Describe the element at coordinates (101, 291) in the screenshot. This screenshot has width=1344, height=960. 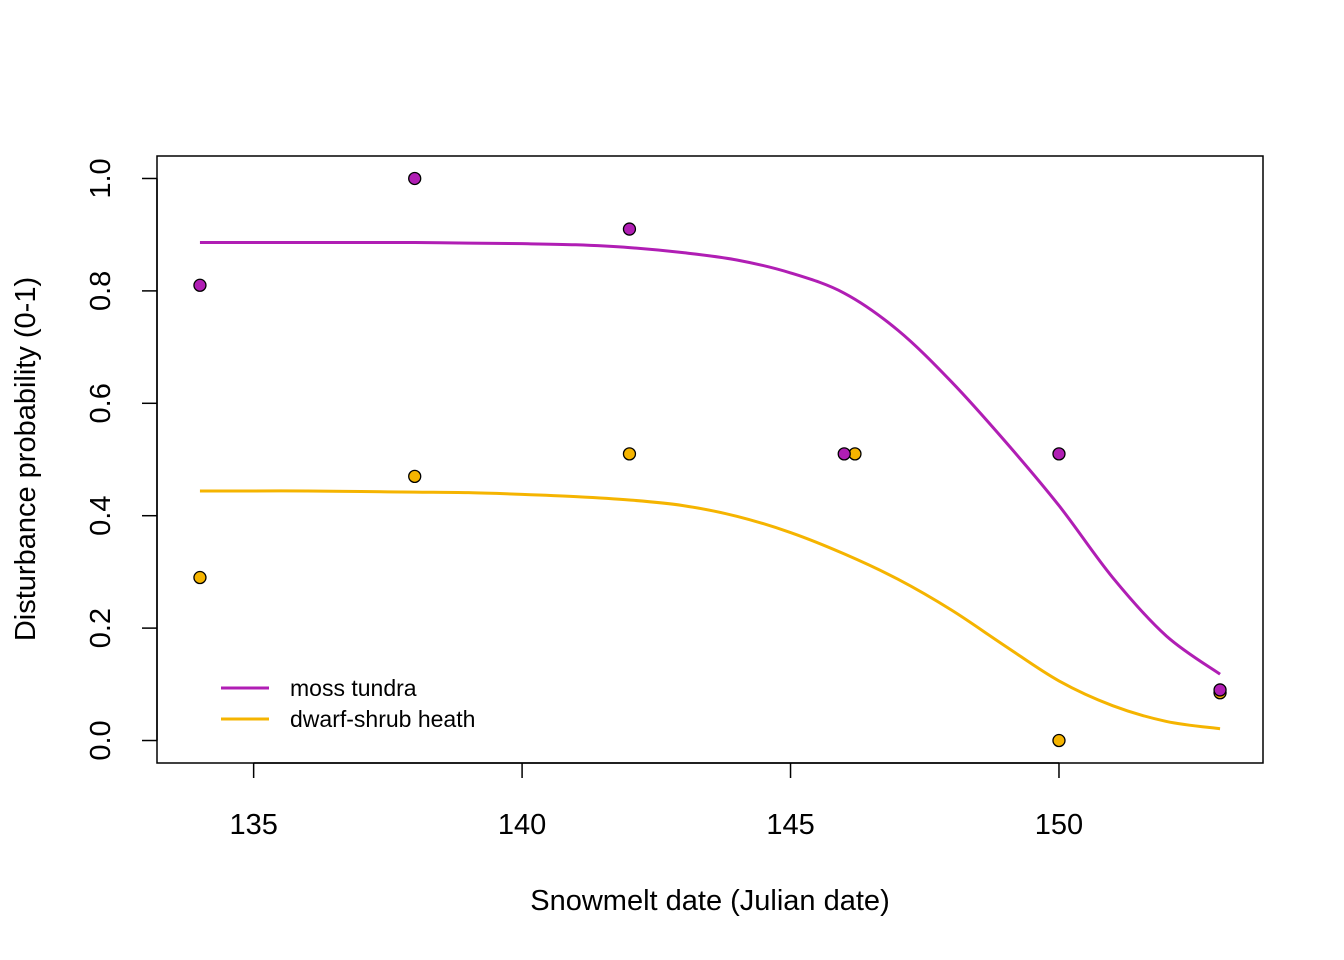
I see `y-tick-label: 0.8` at that location.